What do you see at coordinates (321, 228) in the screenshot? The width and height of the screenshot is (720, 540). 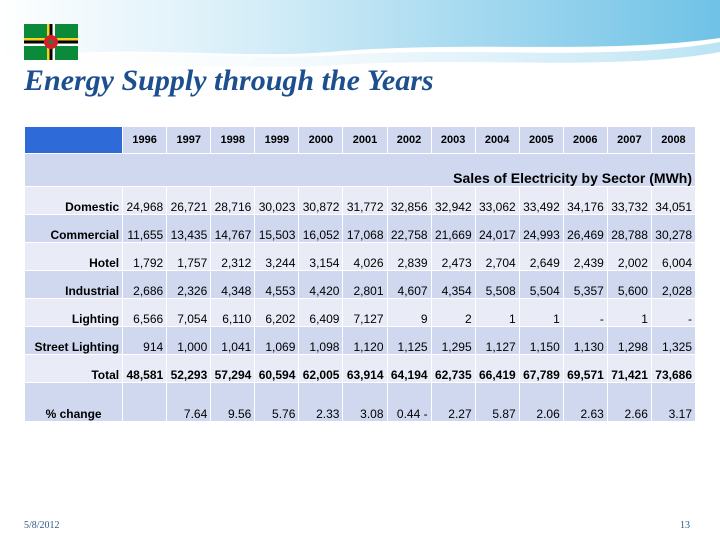 I see `table-cell: 16,052` at bounding box center [321, 228].